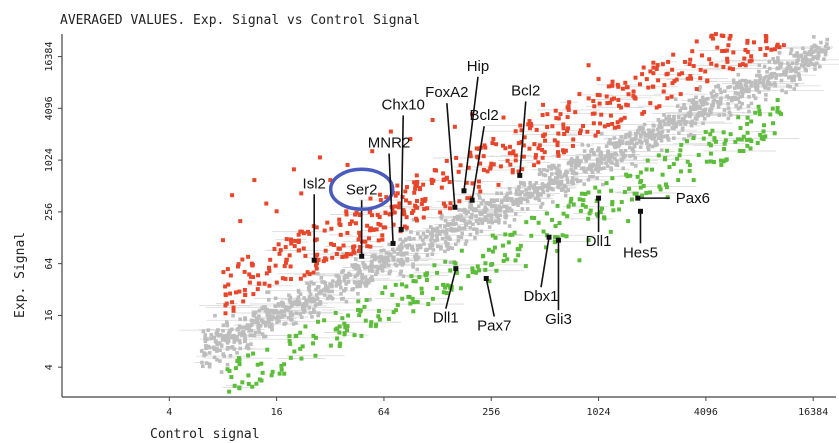 The height and width of the screenshot is (443, 839). What do you see at coordinates (451, 288) in the screenshot?
I see `leader-line` at bounding box center [451, 288].